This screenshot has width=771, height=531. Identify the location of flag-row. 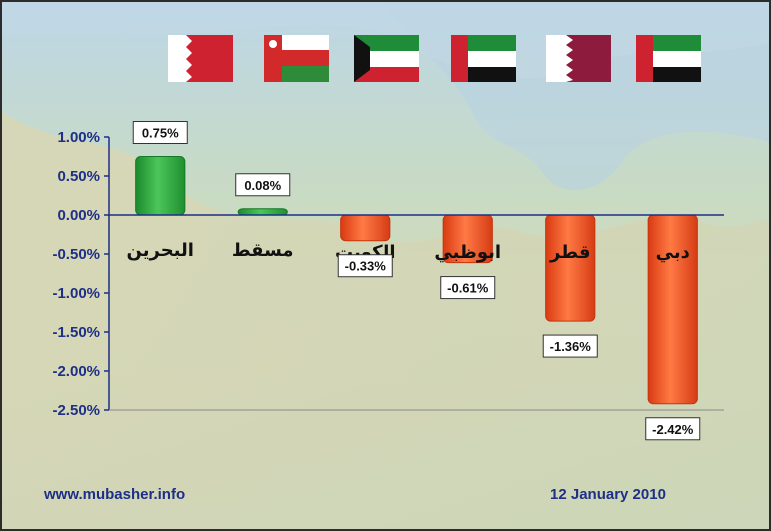
(434, 58).